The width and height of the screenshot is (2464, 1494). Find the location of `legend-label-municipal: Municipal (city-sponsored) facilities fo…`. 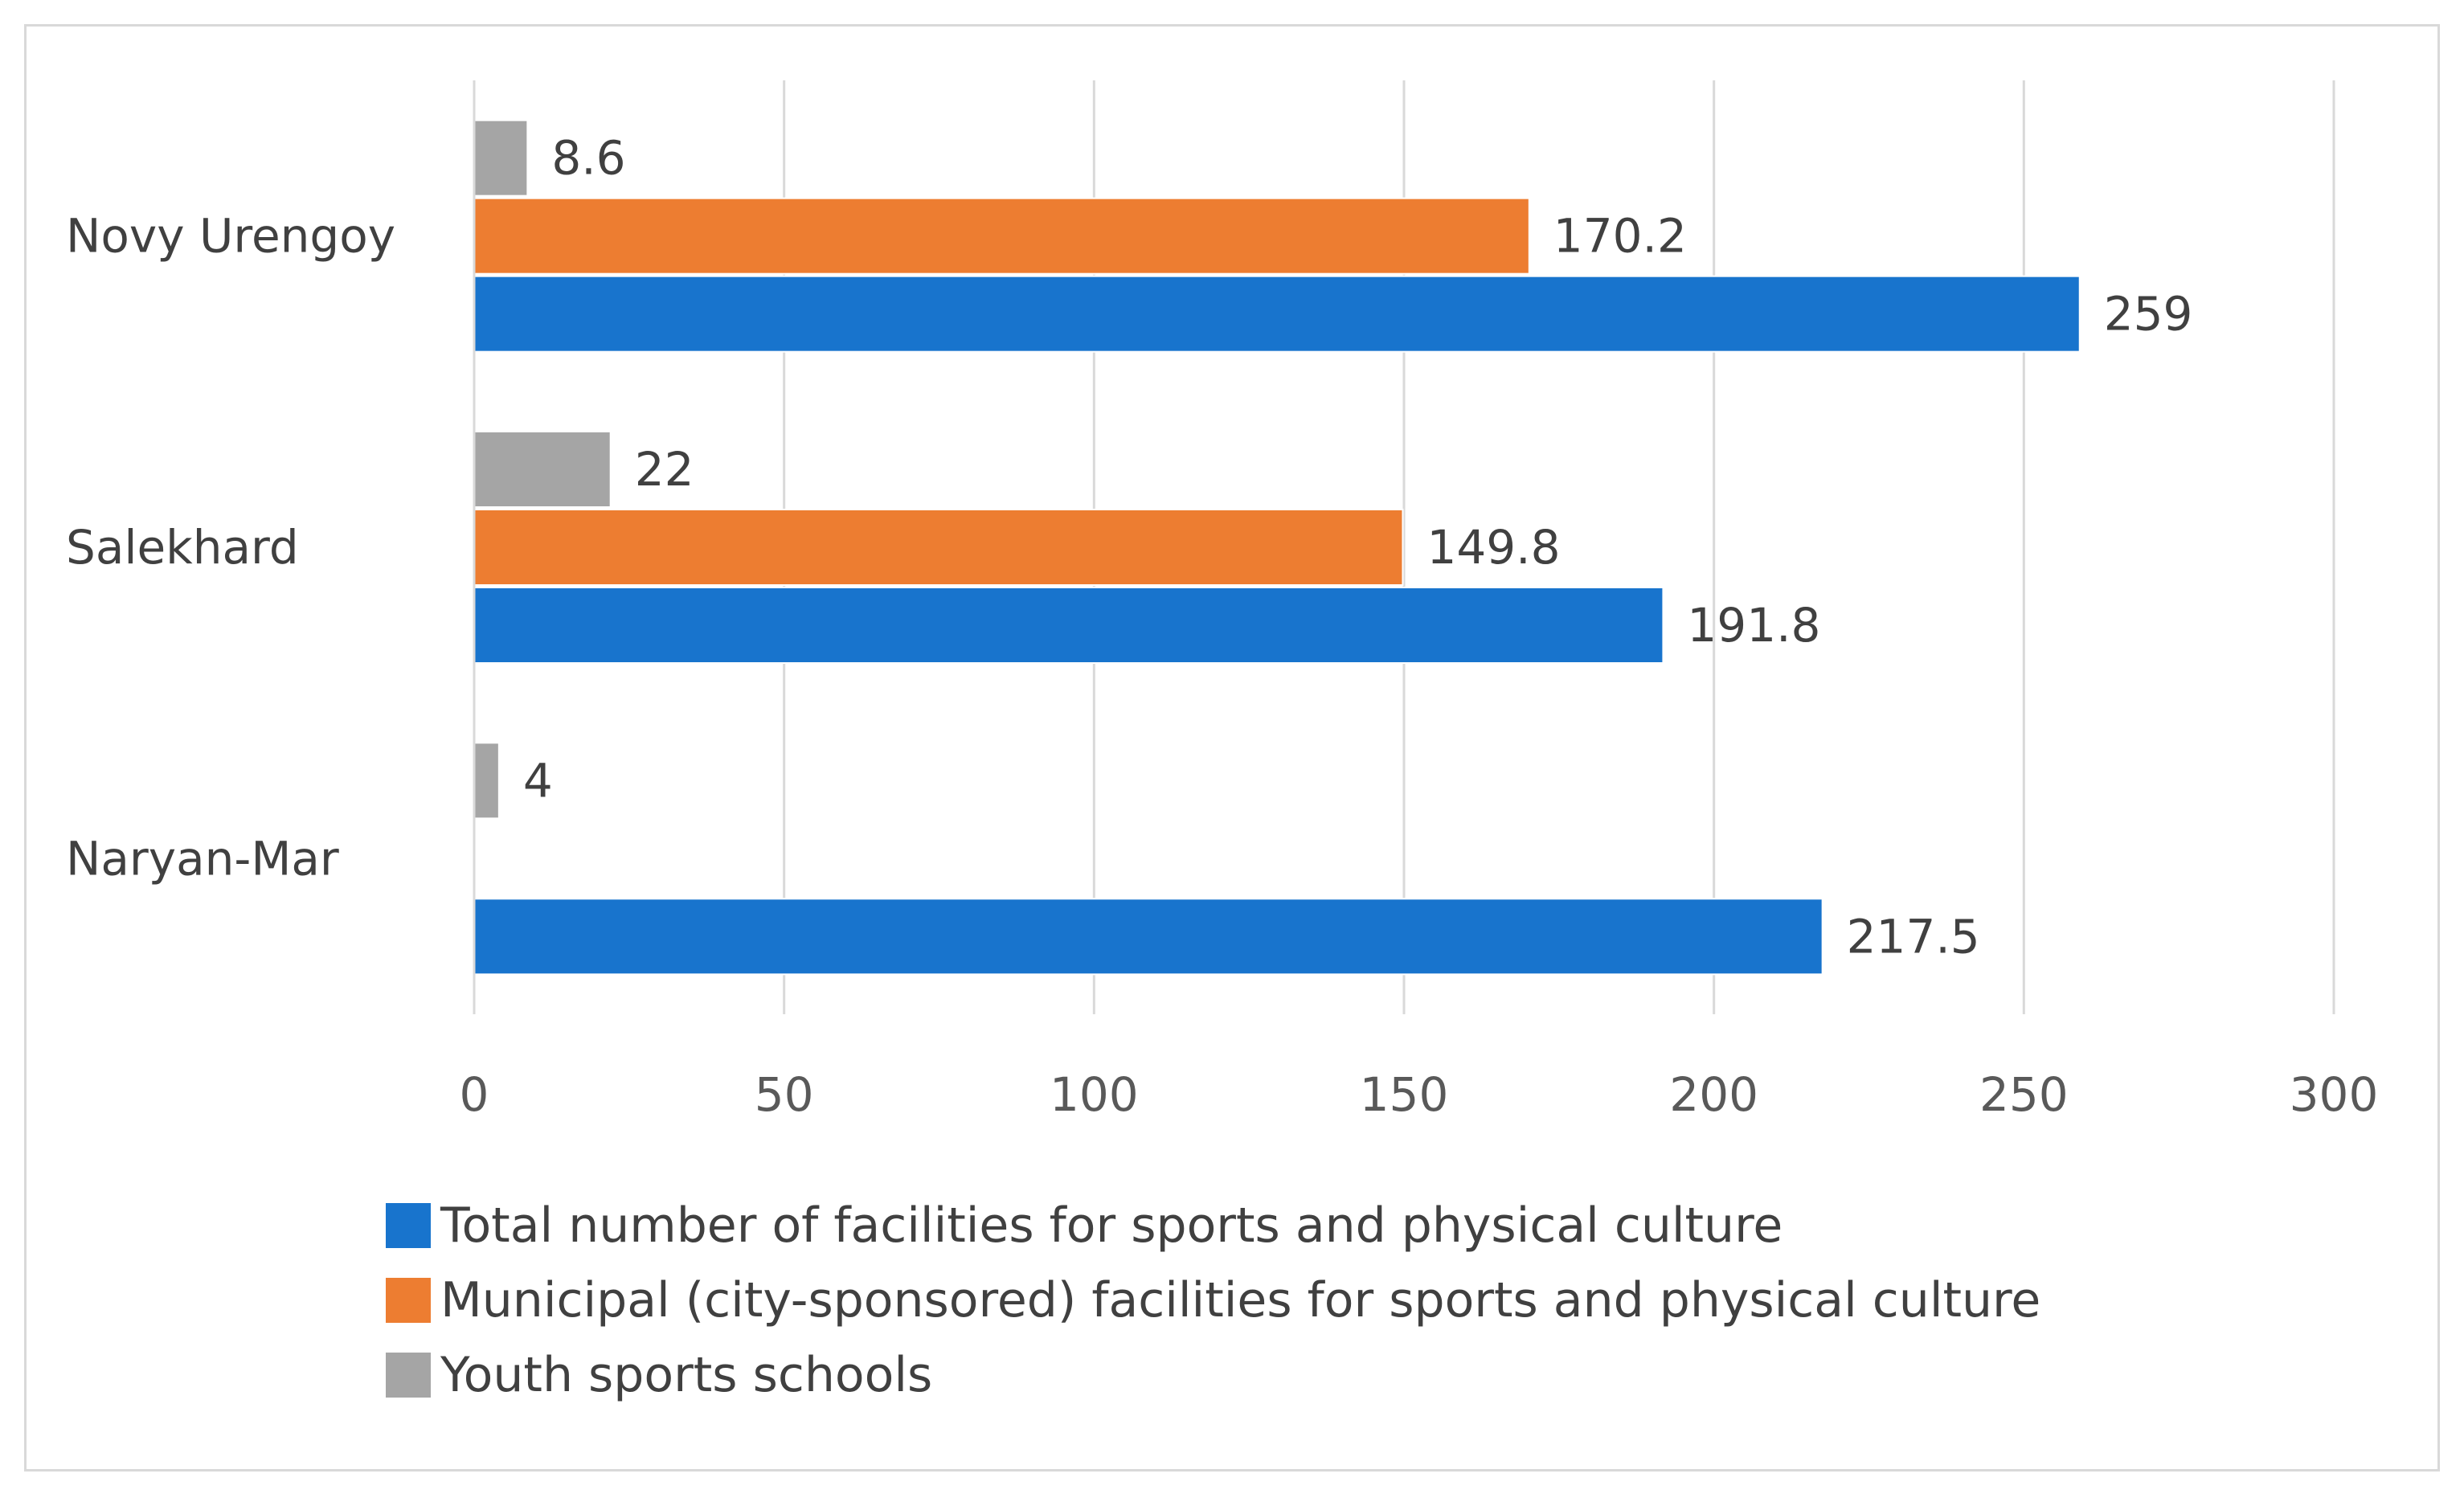

legend-label-municipal: Municipal (city-sponsored) facilities fo… is located at coordinates (1240, 1299).